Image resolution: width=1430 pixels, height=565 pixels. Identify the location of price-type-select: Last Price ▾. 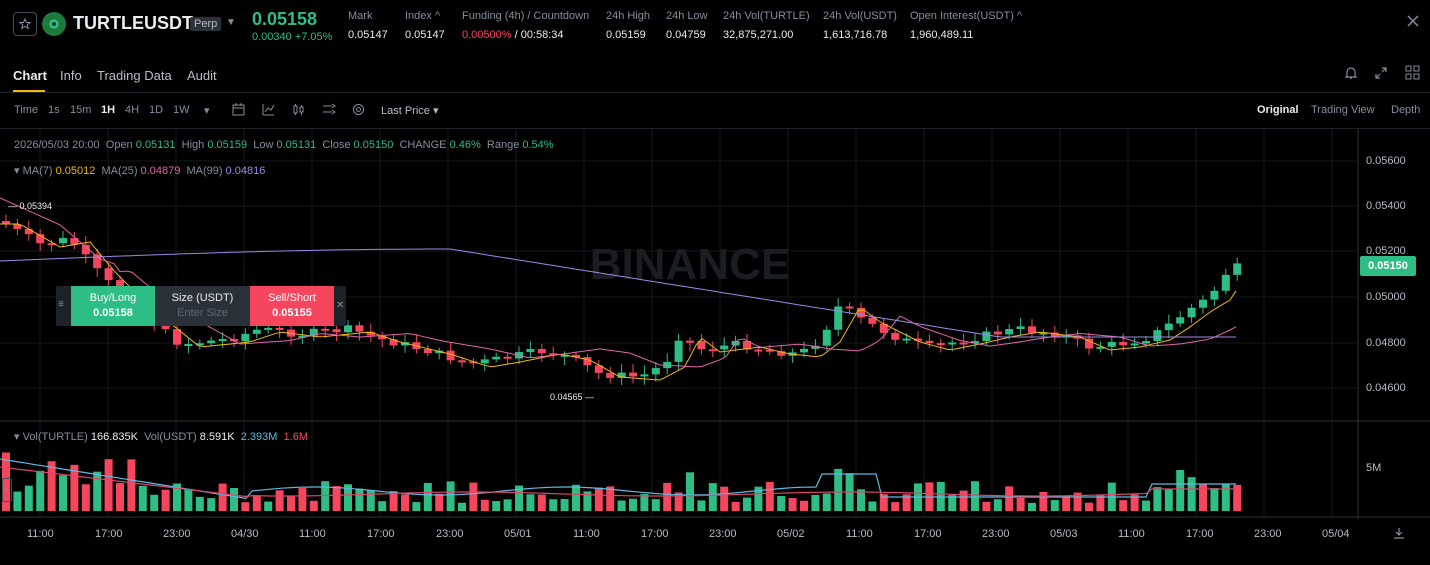
(410, 111).